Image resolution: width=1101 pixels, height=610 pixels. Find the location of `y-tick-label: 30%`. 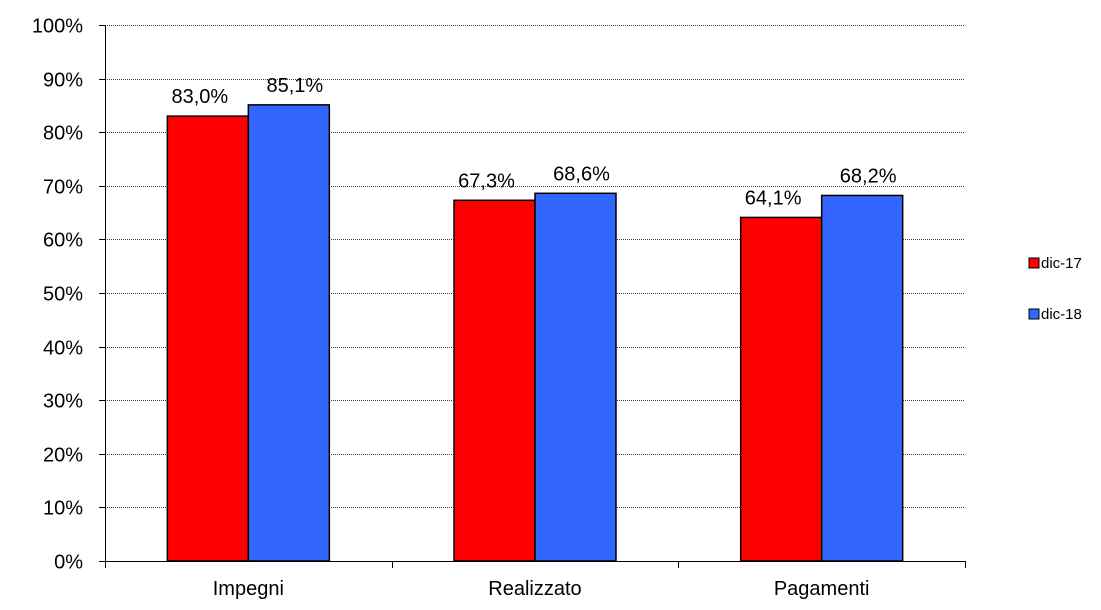

y-tick-label: 30% is located at coordinates (63, 402).